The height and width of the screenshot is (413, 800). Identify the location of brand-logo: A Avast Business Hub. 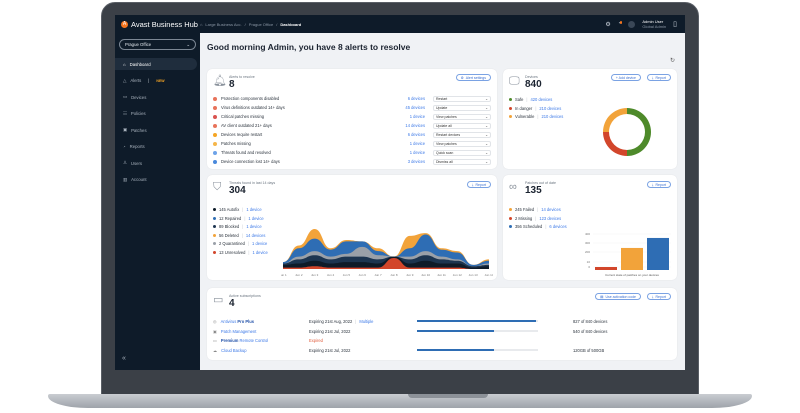
(157, 24).